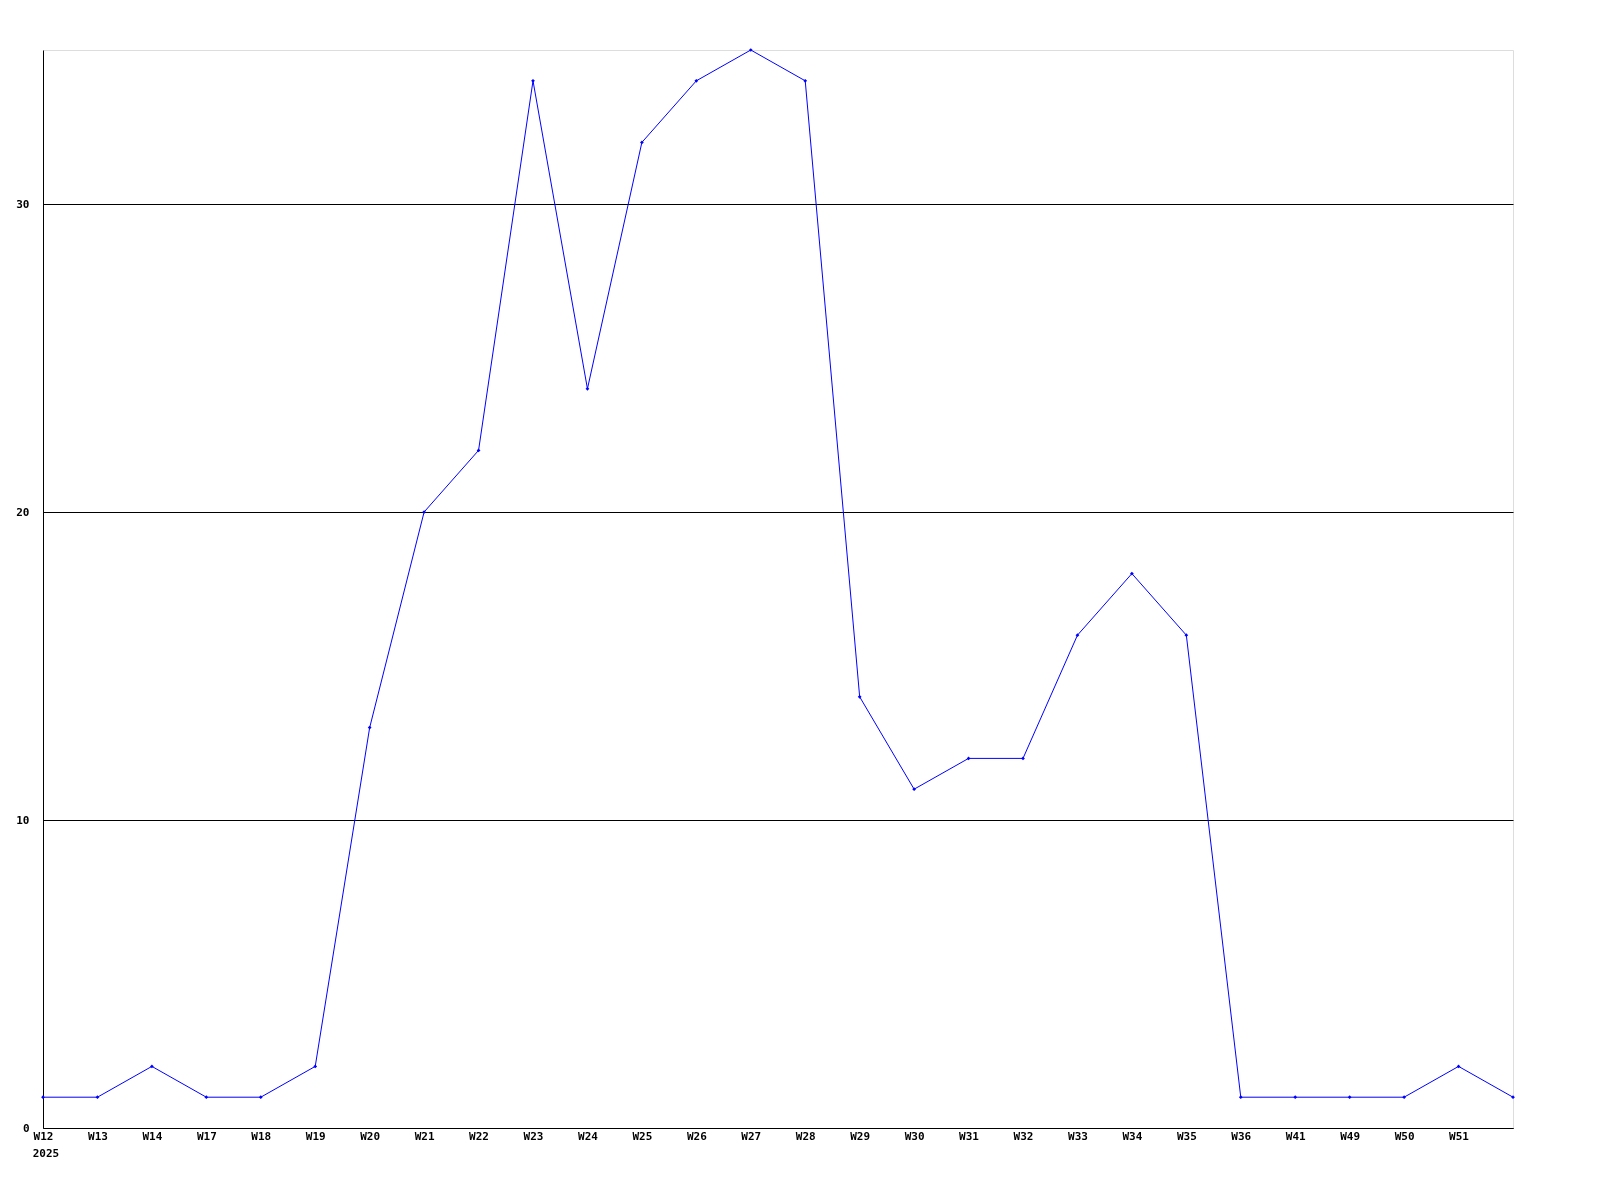 The height and width of the screenshot is (1200, 1600). Describe the element at coordinates (1459, 1136) in the screenshot. I see `x-tick-label: W51` at that location.